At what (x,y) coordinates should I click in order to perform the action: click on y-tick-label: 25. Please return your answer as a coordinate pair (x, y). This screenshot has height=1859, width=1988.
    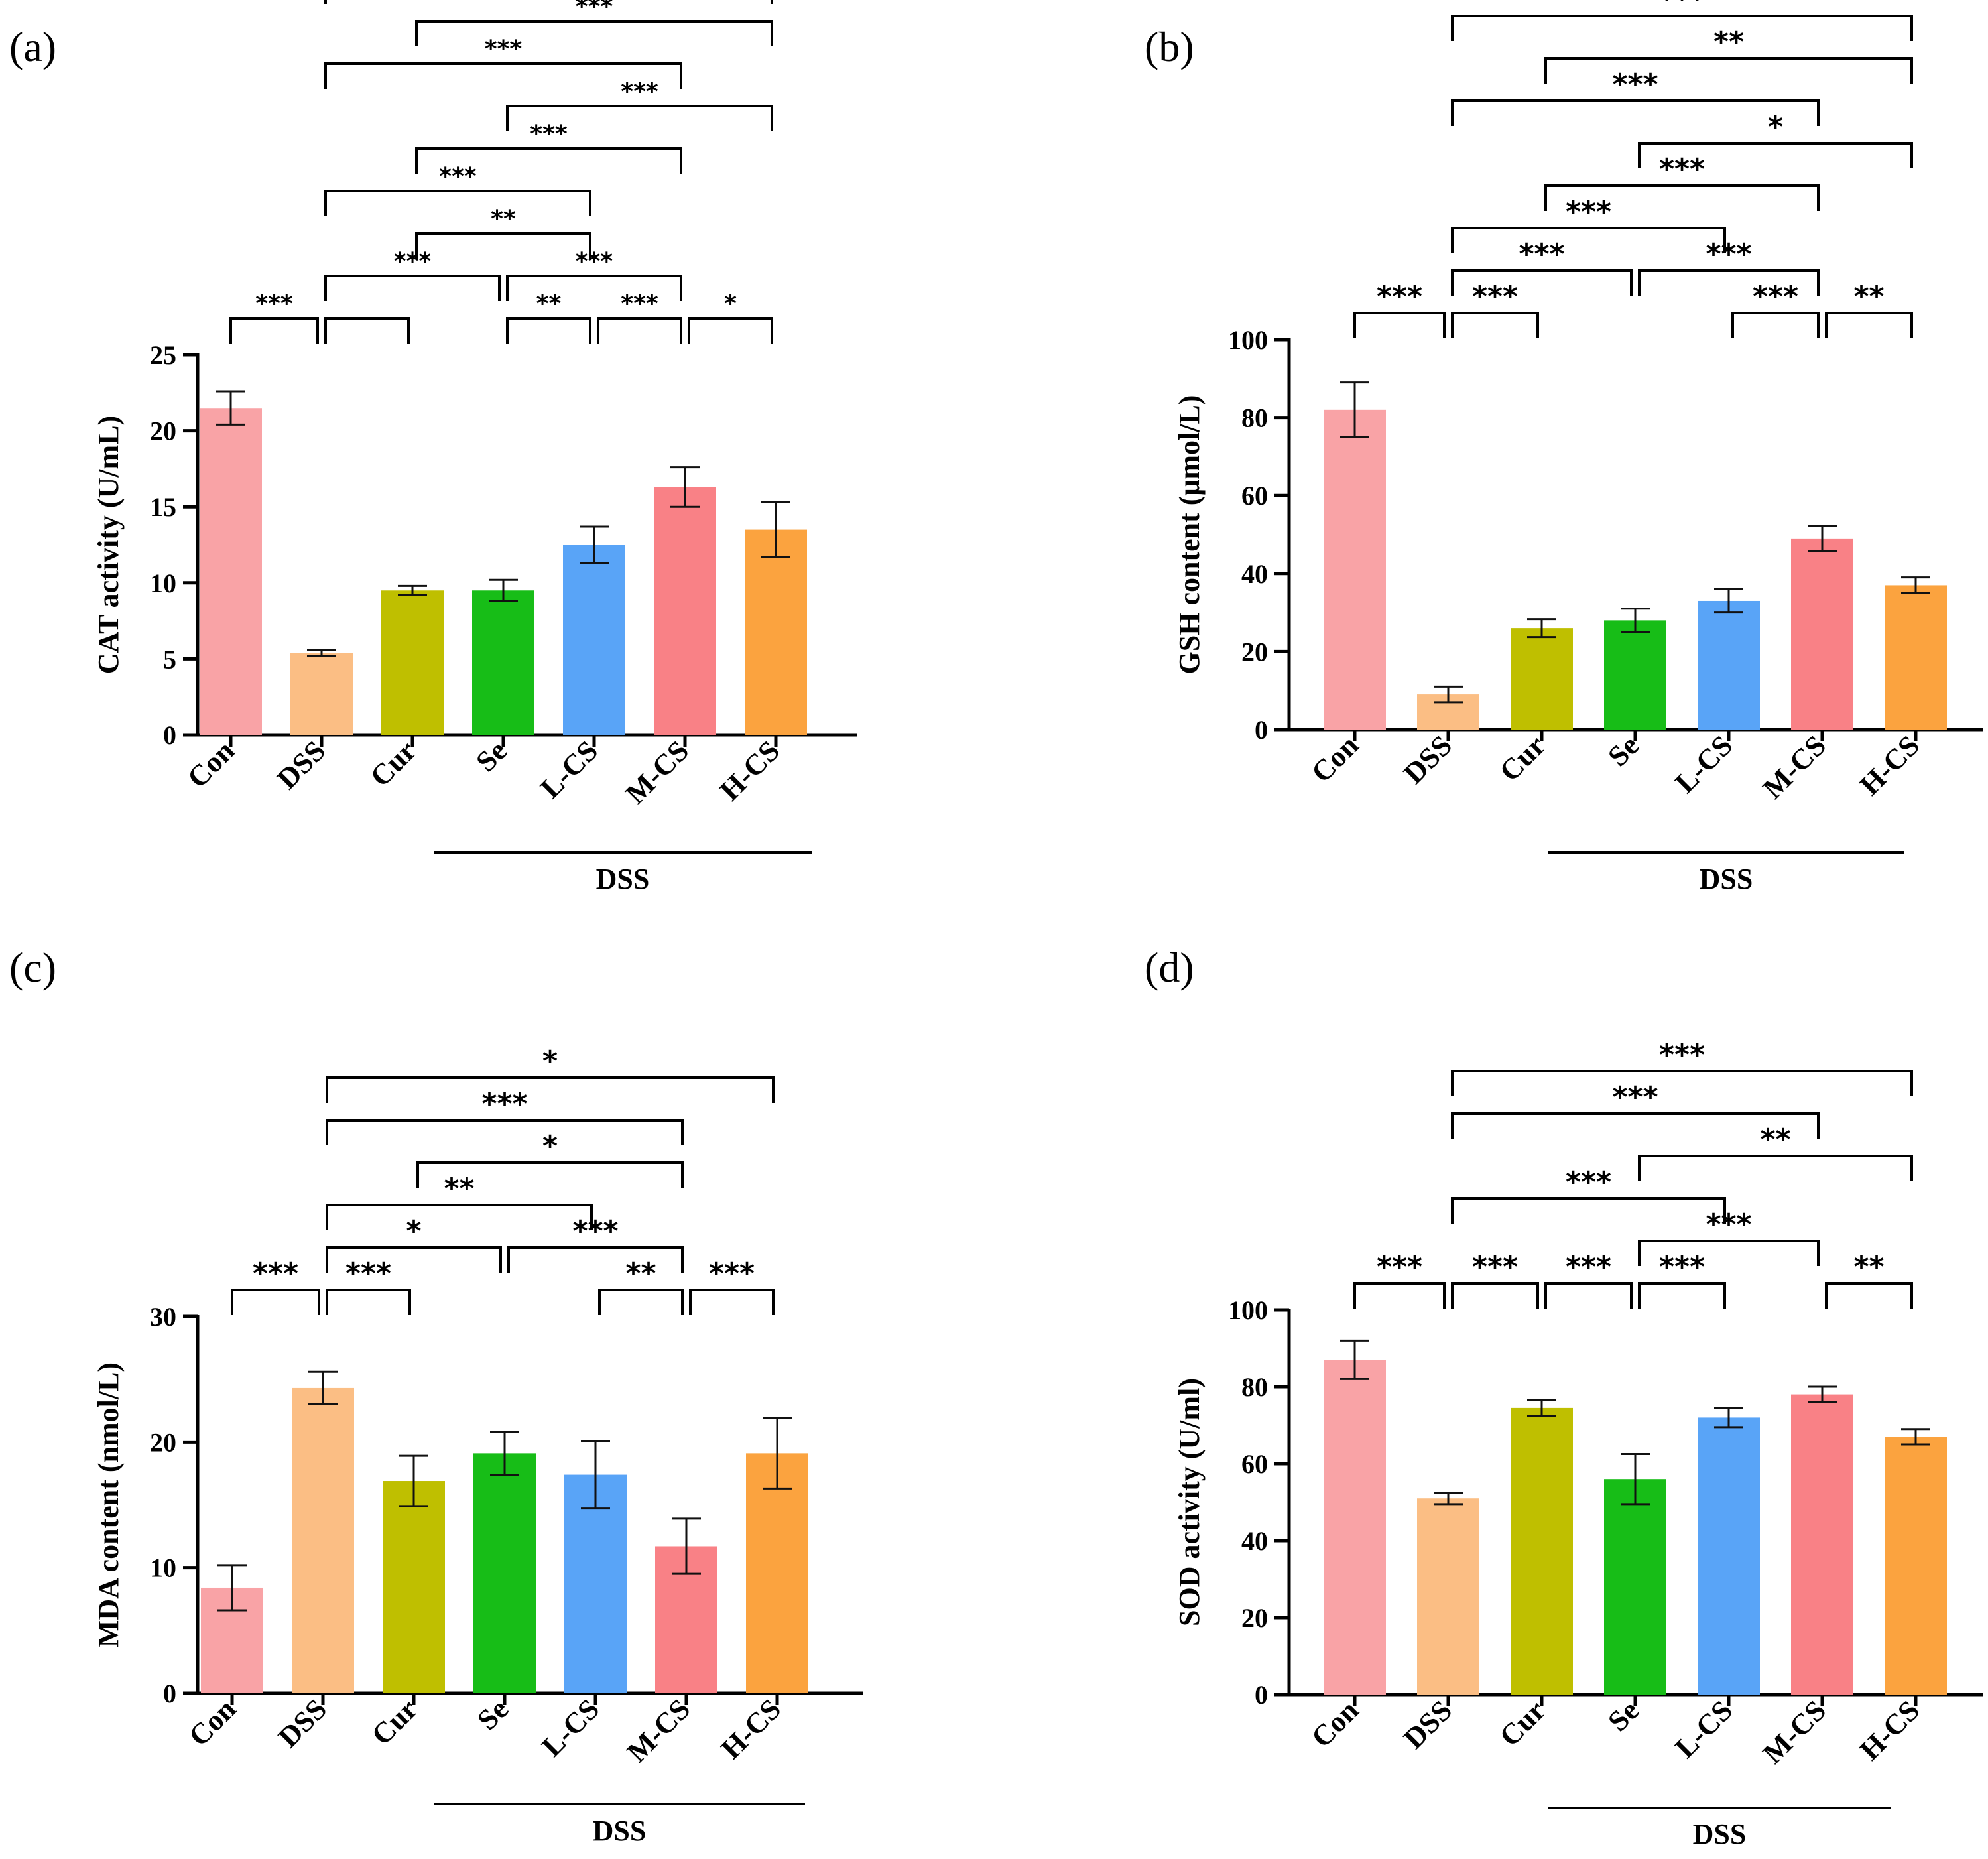
    Looking at the image, I should click on (163, 355).